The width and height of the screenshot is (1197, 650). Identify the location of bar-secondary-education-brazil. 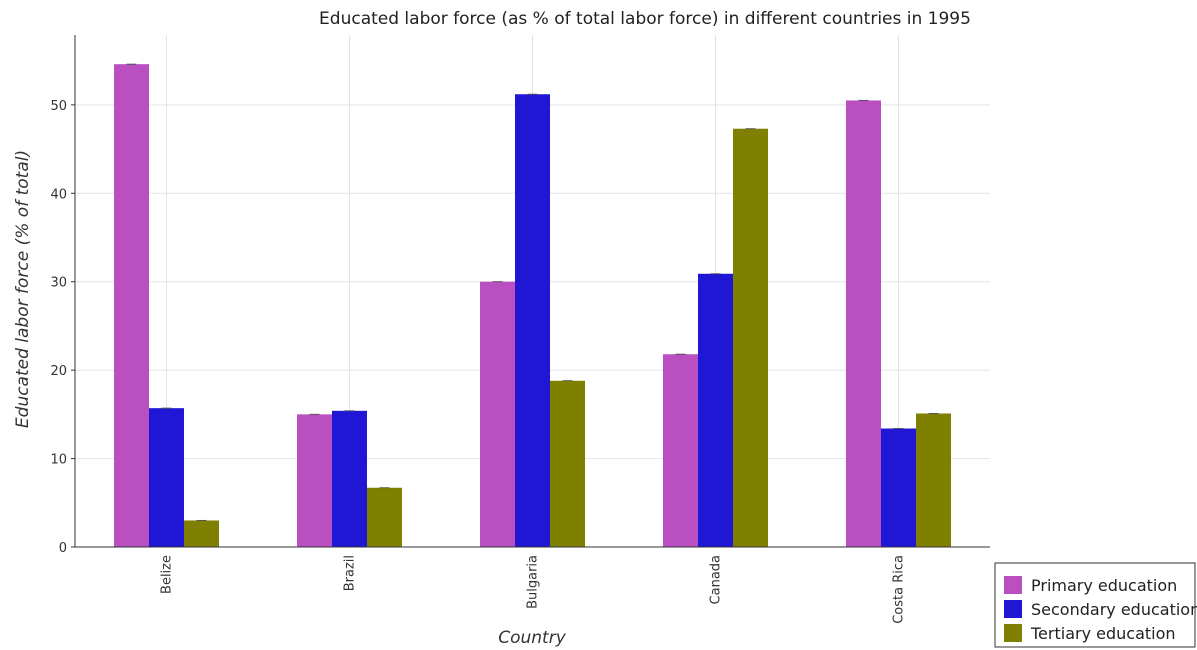
(349, 478).